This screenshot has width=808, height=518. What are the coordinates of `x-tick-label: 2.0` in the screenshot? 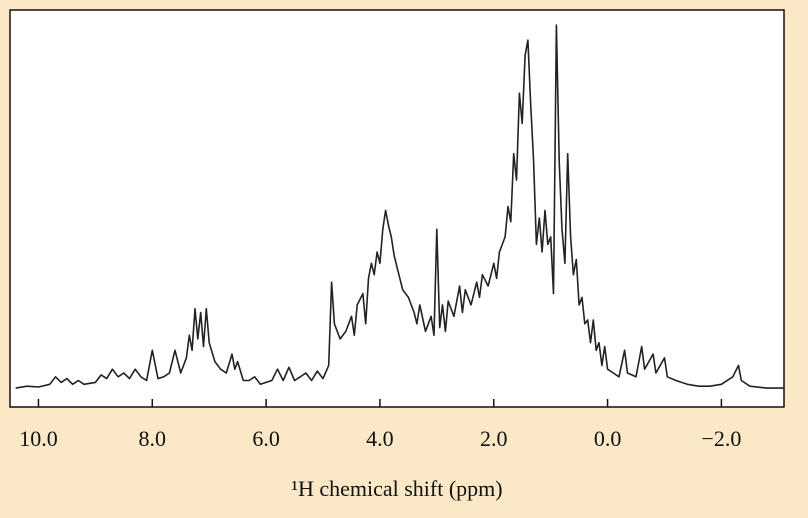 It's located at (494, 438).